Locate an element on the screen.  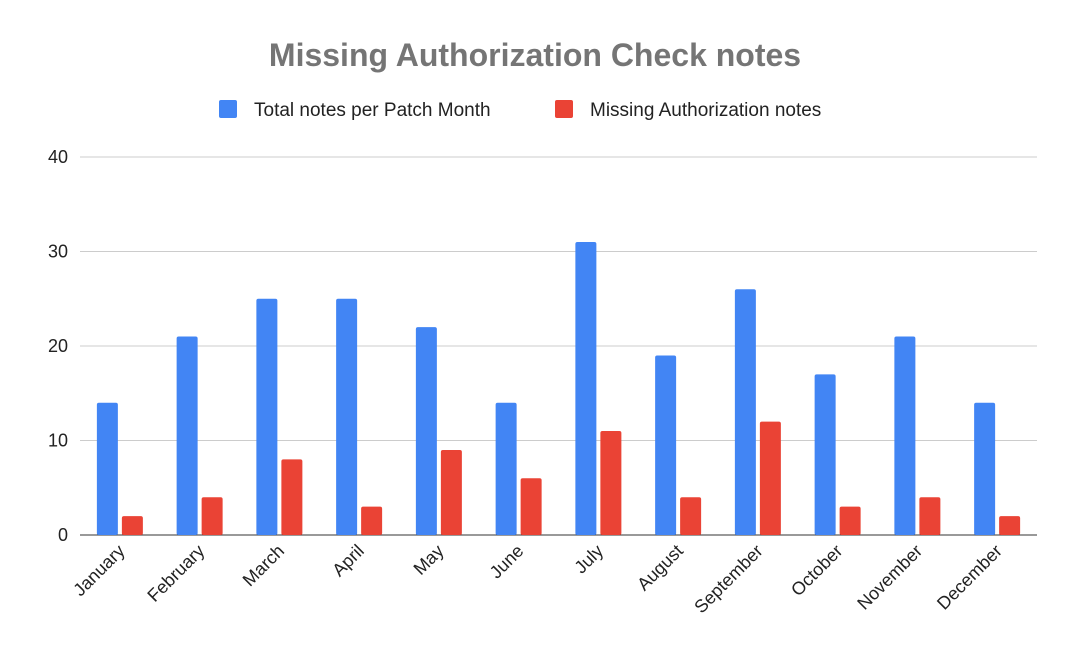
y-tick-label: 40 is located at coordinates (58, 157).